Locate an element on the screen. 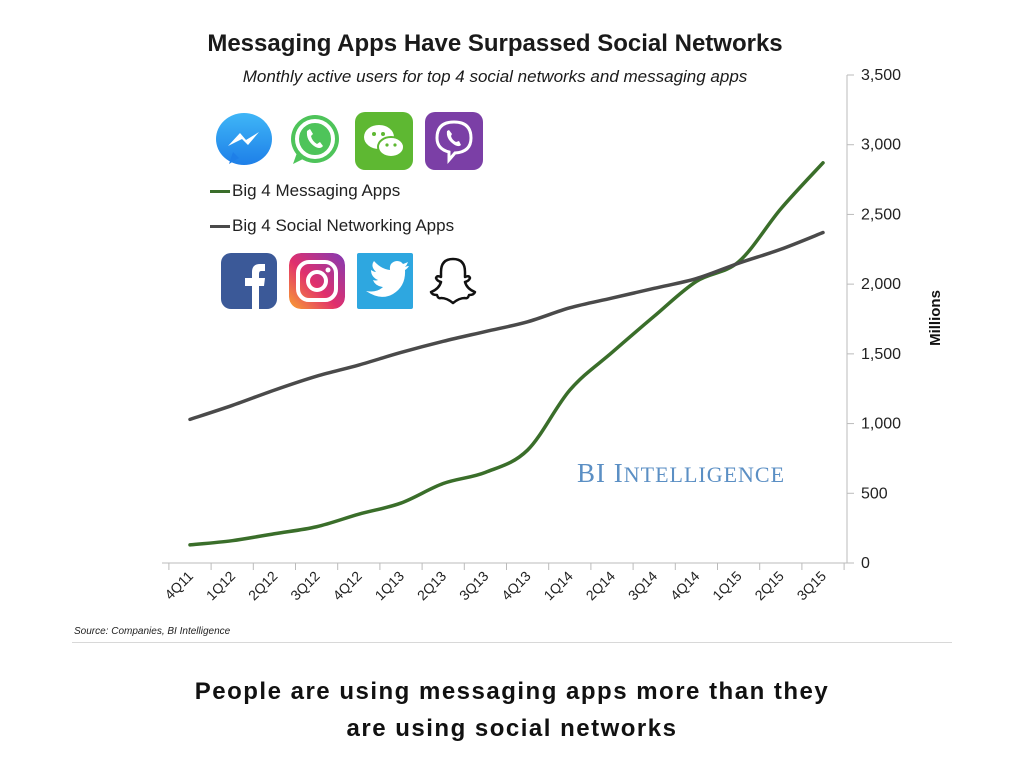  x-tick-label: 1Q13 is located at coordinates (390, 586).